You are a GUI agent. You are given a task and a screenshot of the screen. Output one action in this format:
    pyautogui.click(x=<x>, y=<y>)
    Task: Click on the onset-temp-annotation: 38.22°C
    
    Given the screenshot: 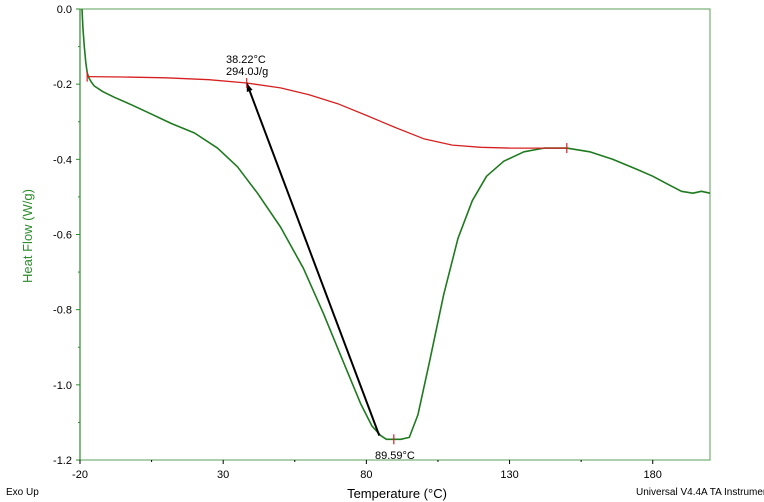 What is the action you would take?
    pyautogui.click(x=246, y=60)
    